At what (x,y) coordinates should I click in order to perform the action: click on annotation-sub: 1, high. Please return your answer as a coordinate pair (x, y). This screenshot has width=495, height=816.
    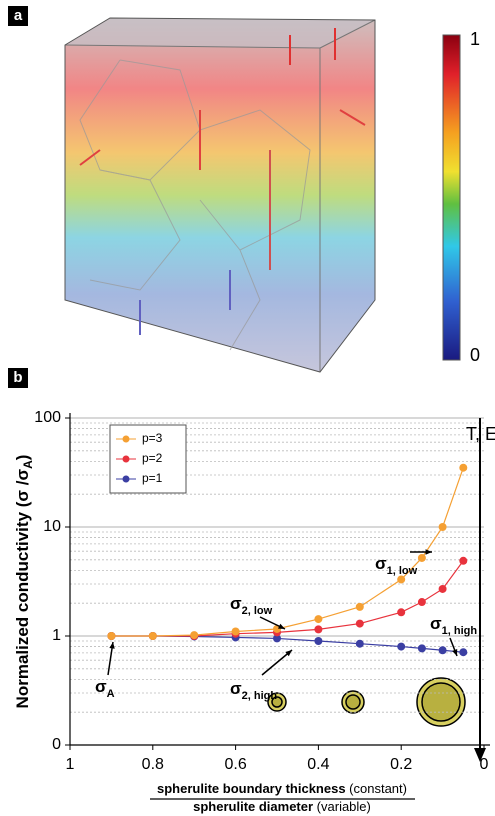
    Looking at the image, I should click on (460, 631).